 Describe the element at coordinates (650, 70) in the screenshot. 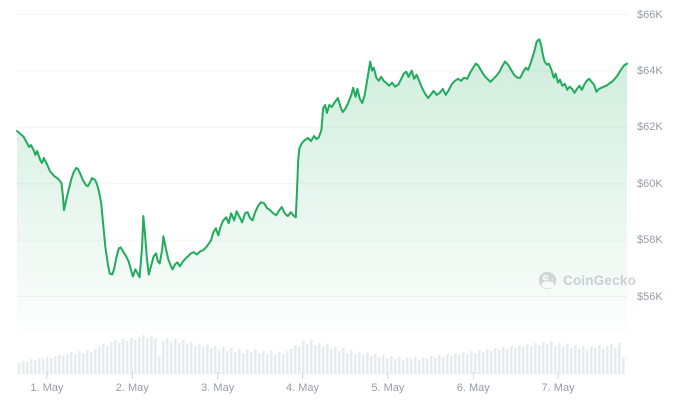

I see `y-axis-label: $64K` at that location.